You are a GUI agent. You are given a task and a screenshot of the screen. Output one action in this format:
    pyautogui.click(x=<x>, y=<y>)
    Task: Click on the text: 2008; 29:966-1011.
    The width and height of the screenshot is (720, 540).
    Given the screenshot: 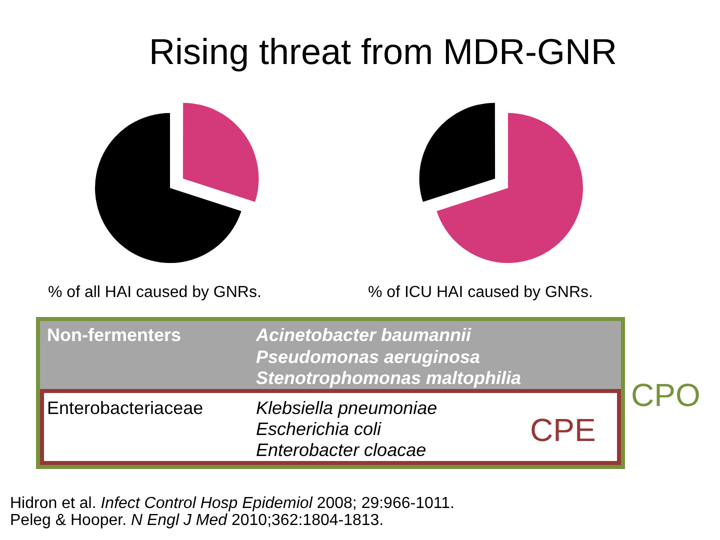 What is the action you would take?
    pyautogui.click(x=385, y=503)
    